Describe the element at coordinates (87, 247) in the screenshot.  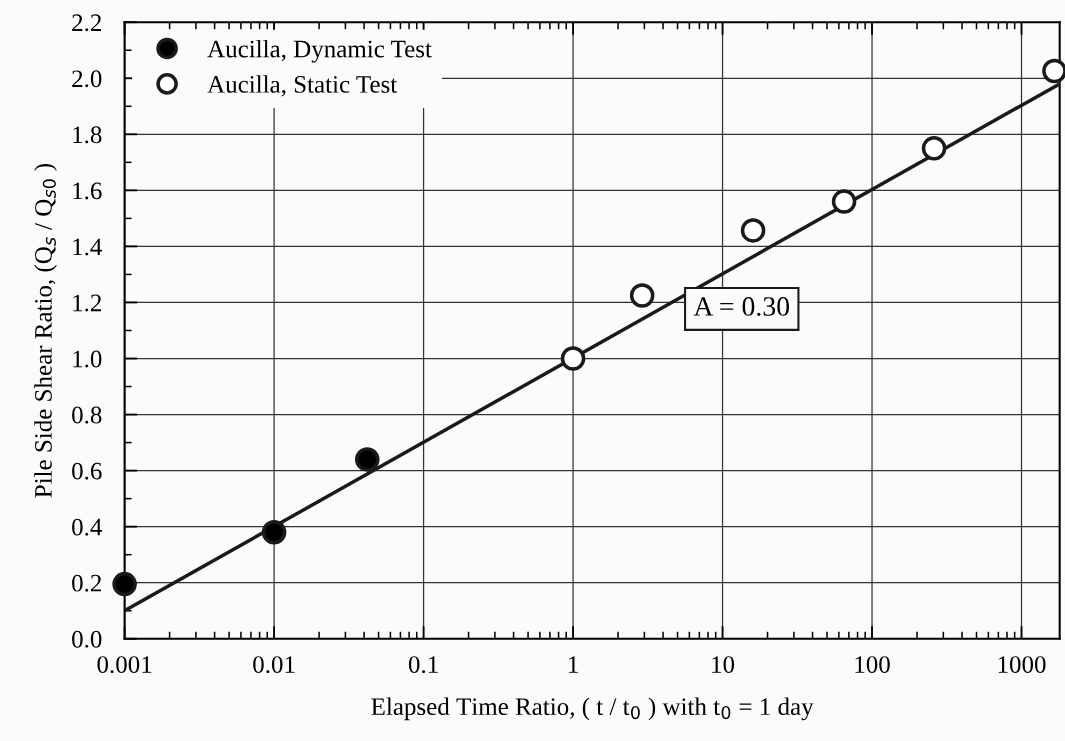
I see `y-tick-label: 1.4` at that location.